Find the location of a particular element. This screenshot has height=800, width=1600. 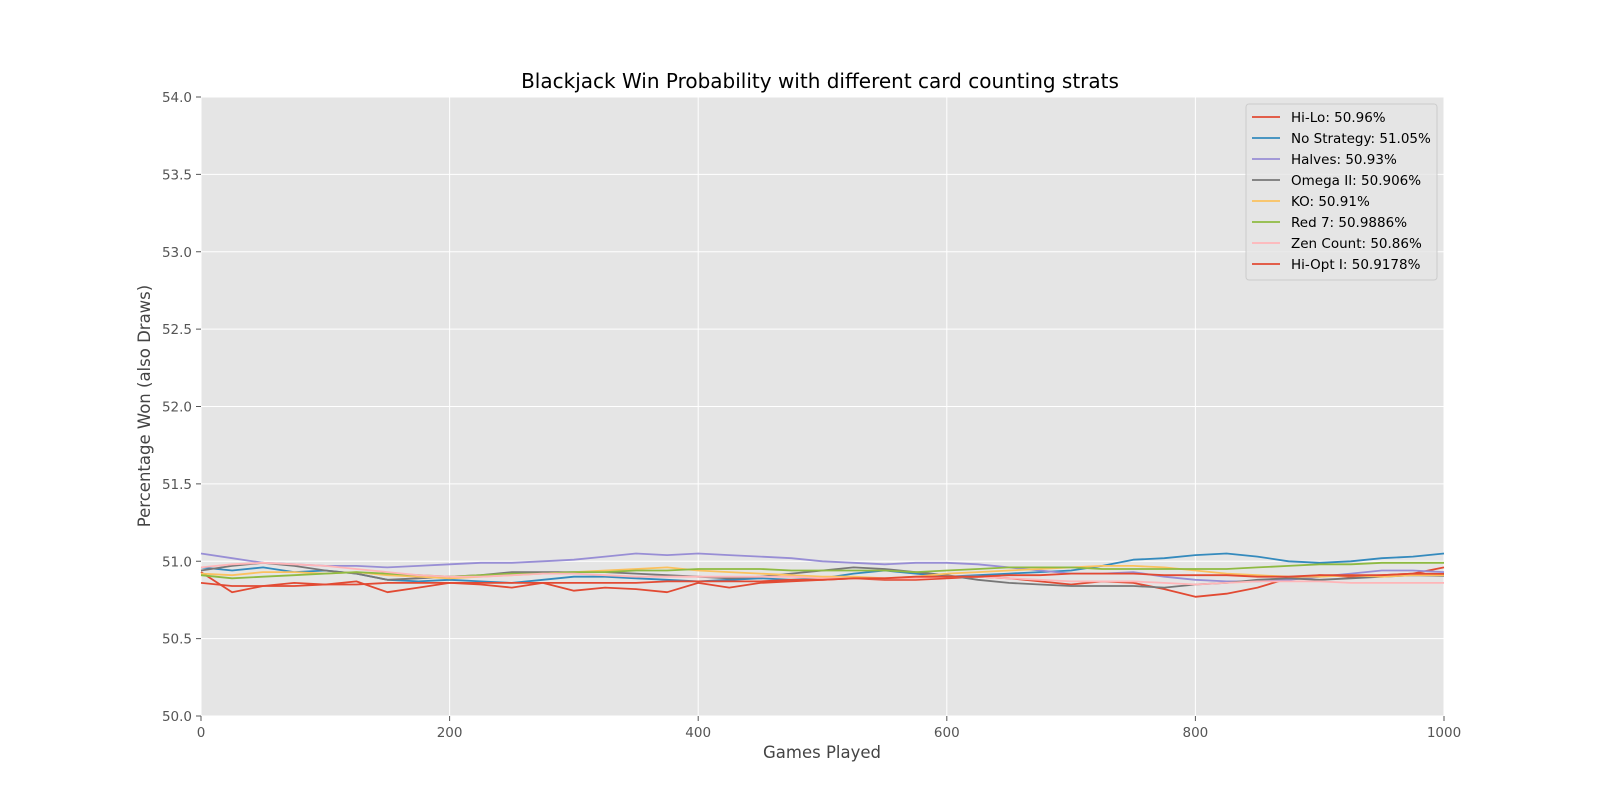

y-tick-label: 51.0 is located at coordinates (177, 562).